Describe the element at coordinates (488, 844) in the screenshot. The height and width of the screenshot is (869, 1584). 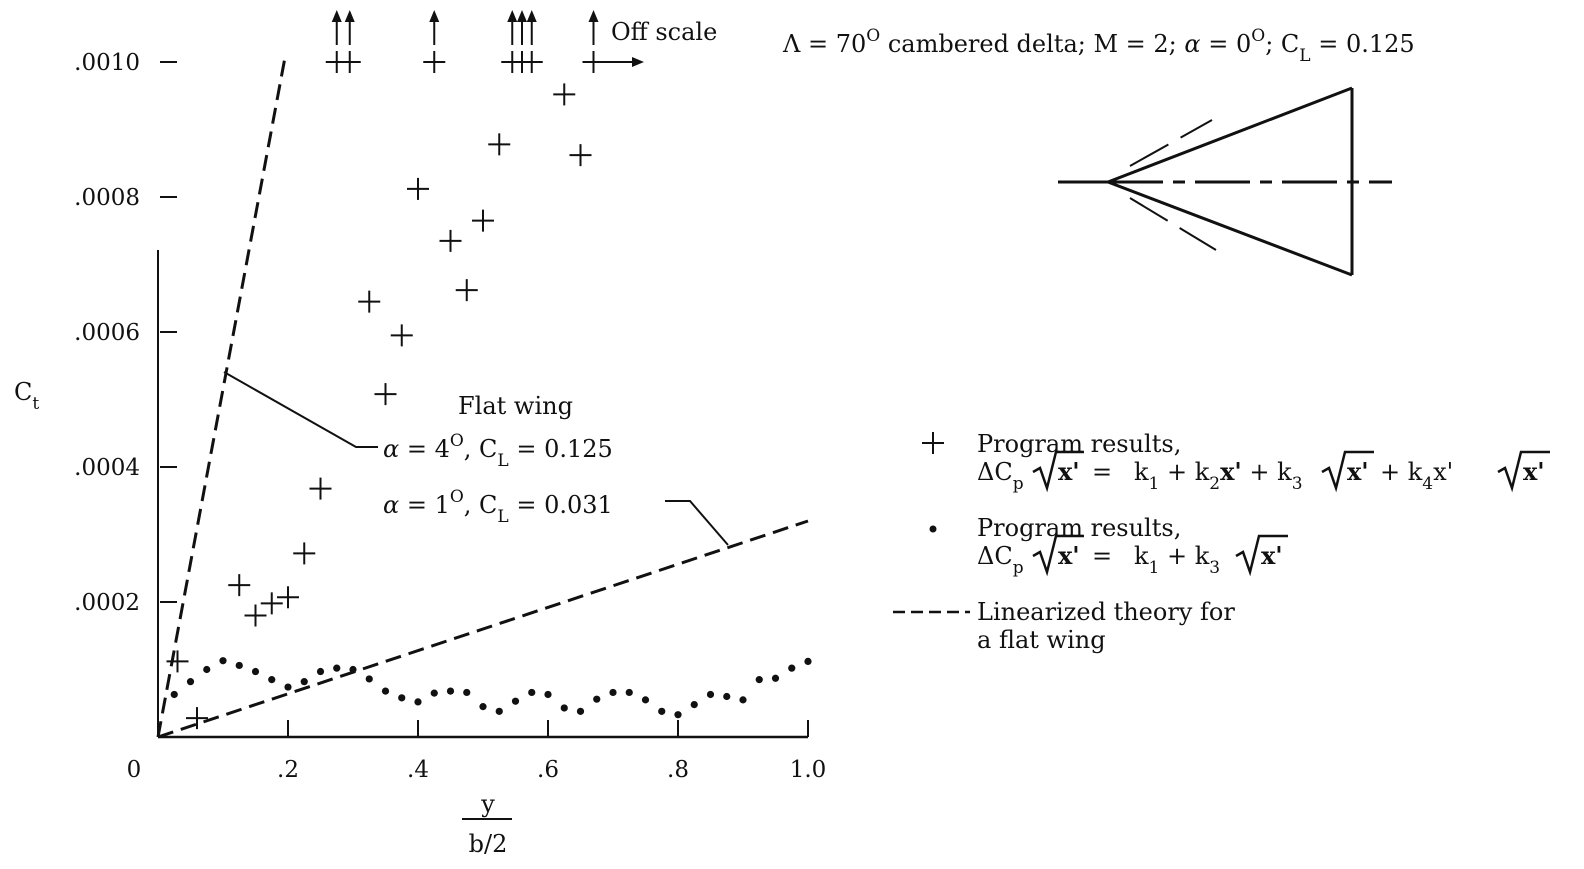
I see `x-axis-label-denominator: b/2` at that location.